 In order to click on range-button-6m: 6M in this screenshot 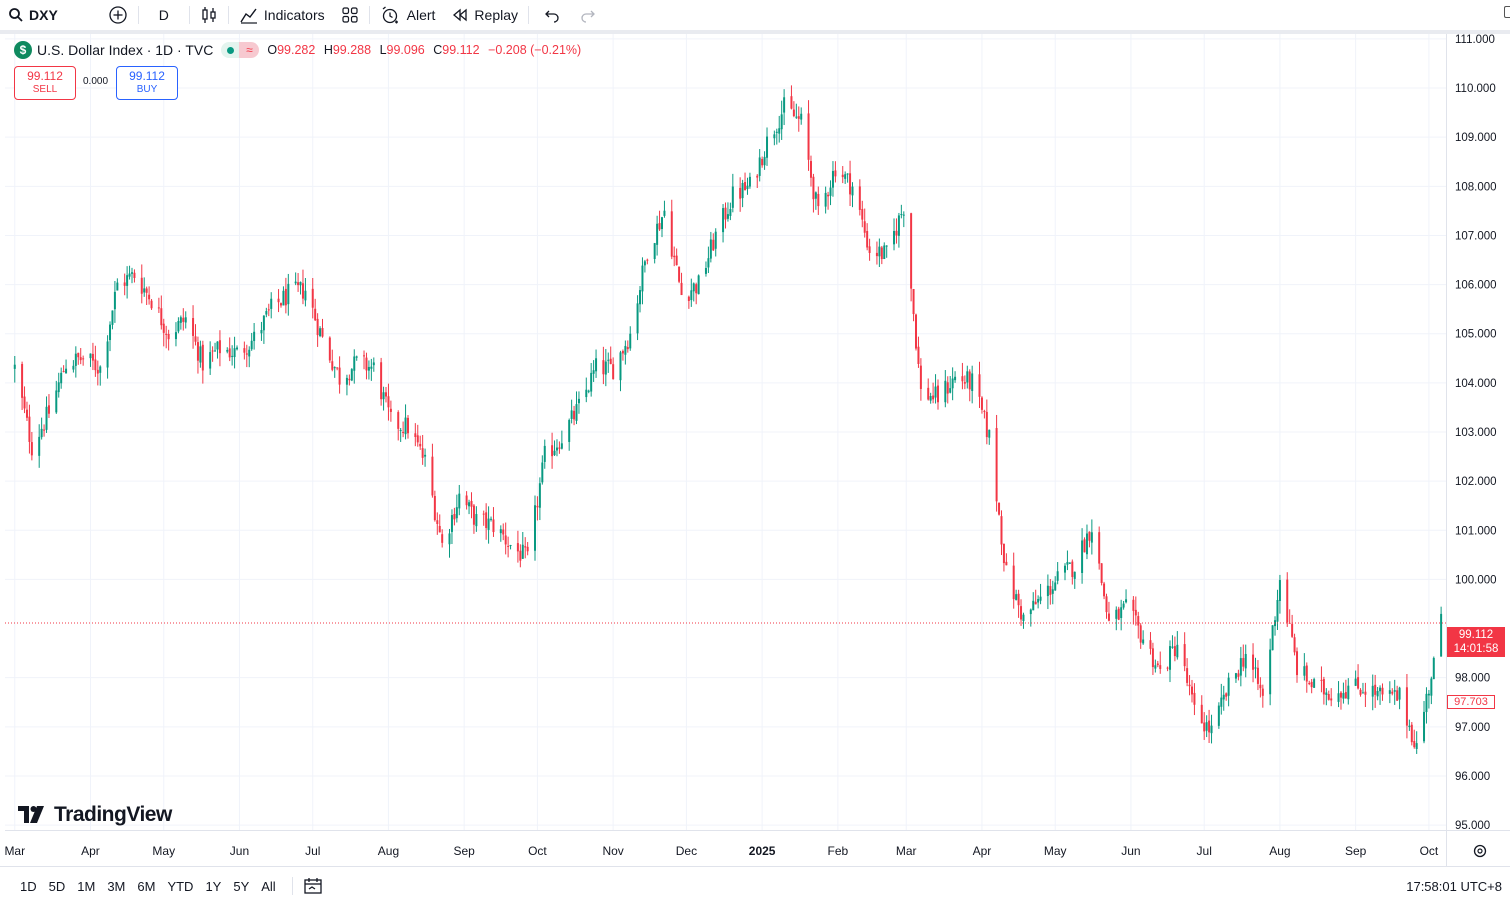, I will do `click(146, 886)`.